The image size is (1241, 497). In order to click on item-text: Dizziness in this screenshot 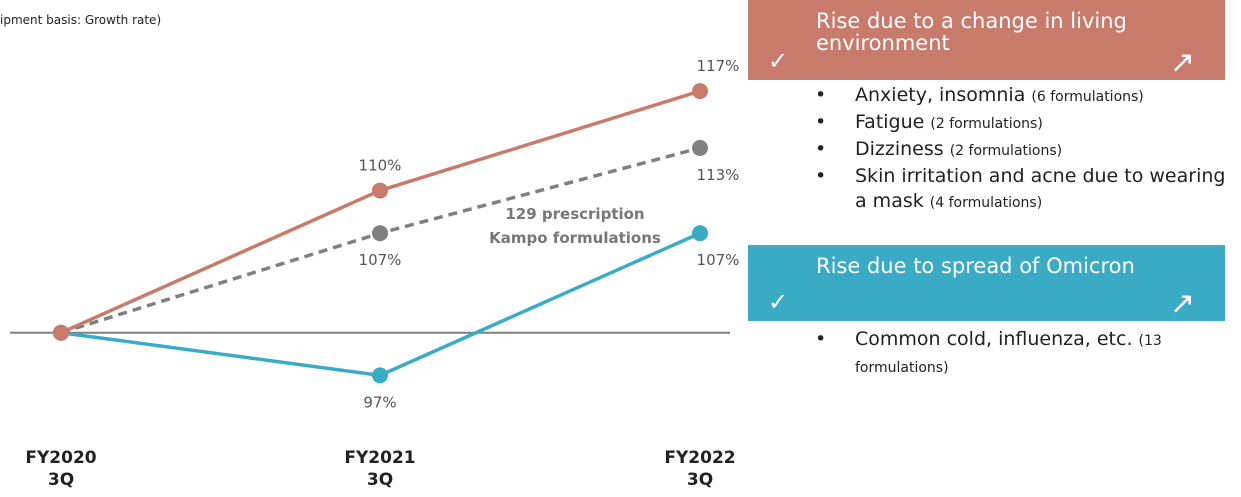, I will do `click(899, 149)`.